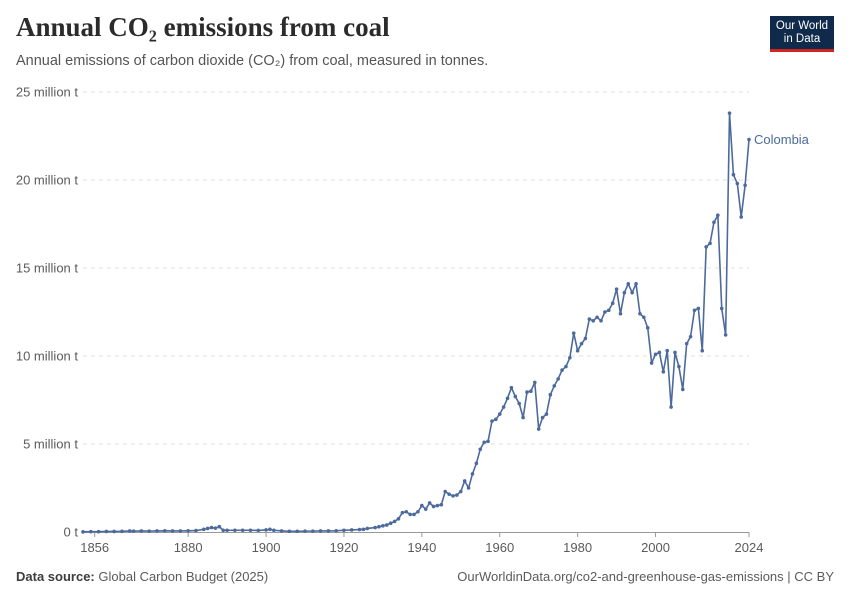  Describe the element at coordinates (183, 576) in the screenshot. I see `data-source-text: Global Carbon Budget (2025)` at that location.